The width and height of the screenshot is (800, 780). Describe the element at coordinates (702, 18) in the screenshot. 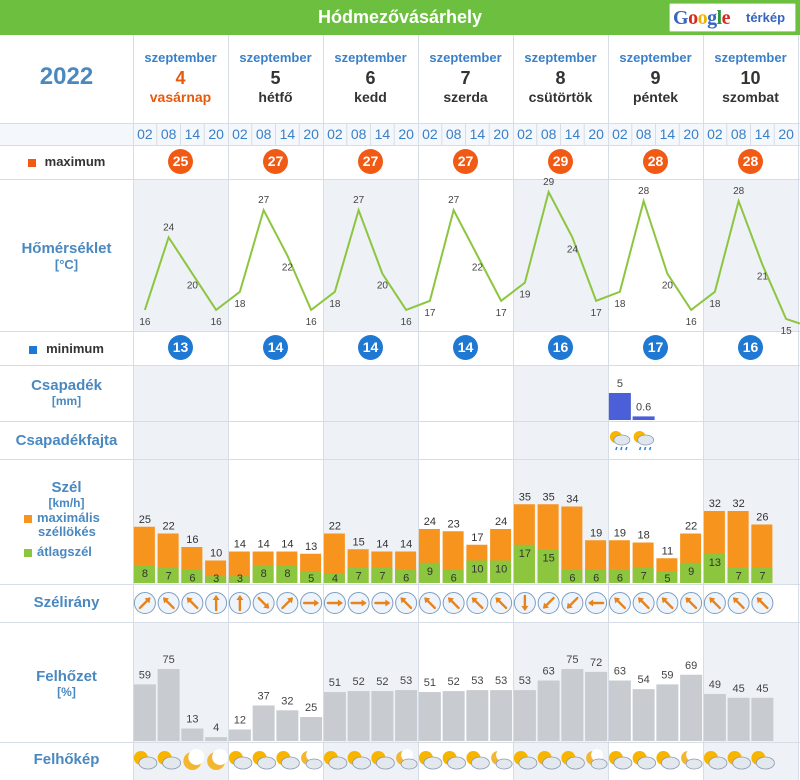

I see `google-logo-word: Google` at that location.